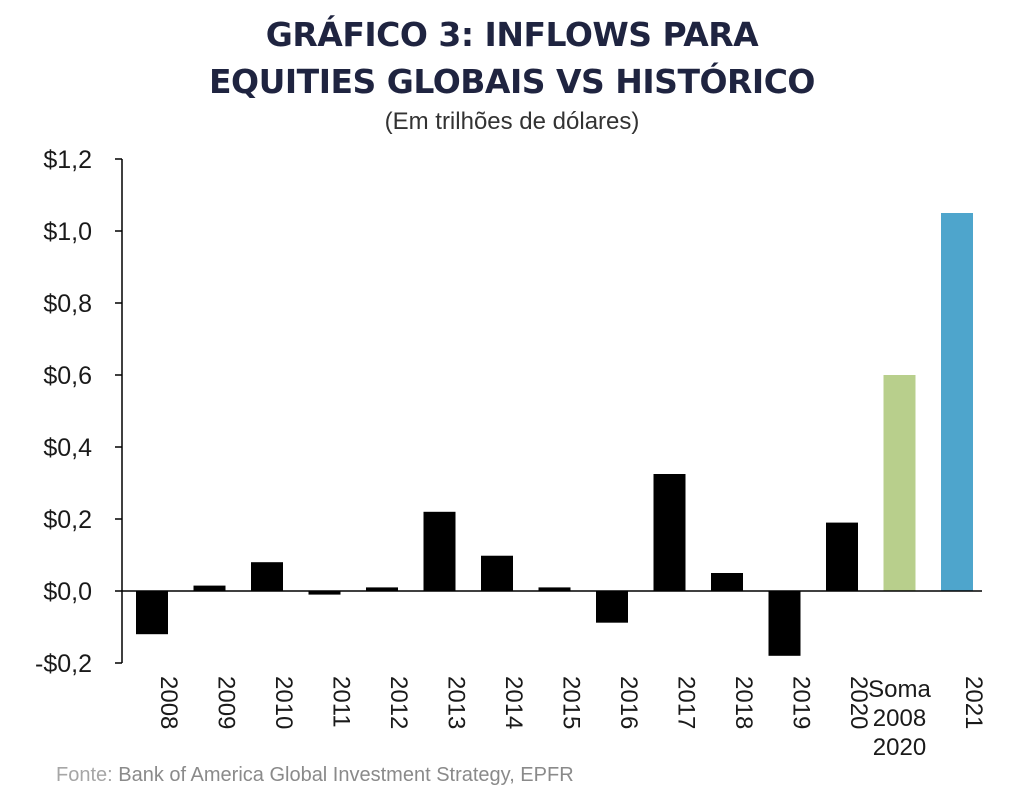  Describe the element at coordinates (267, 576) in the screenshot. I see `bar-2010` at that location.